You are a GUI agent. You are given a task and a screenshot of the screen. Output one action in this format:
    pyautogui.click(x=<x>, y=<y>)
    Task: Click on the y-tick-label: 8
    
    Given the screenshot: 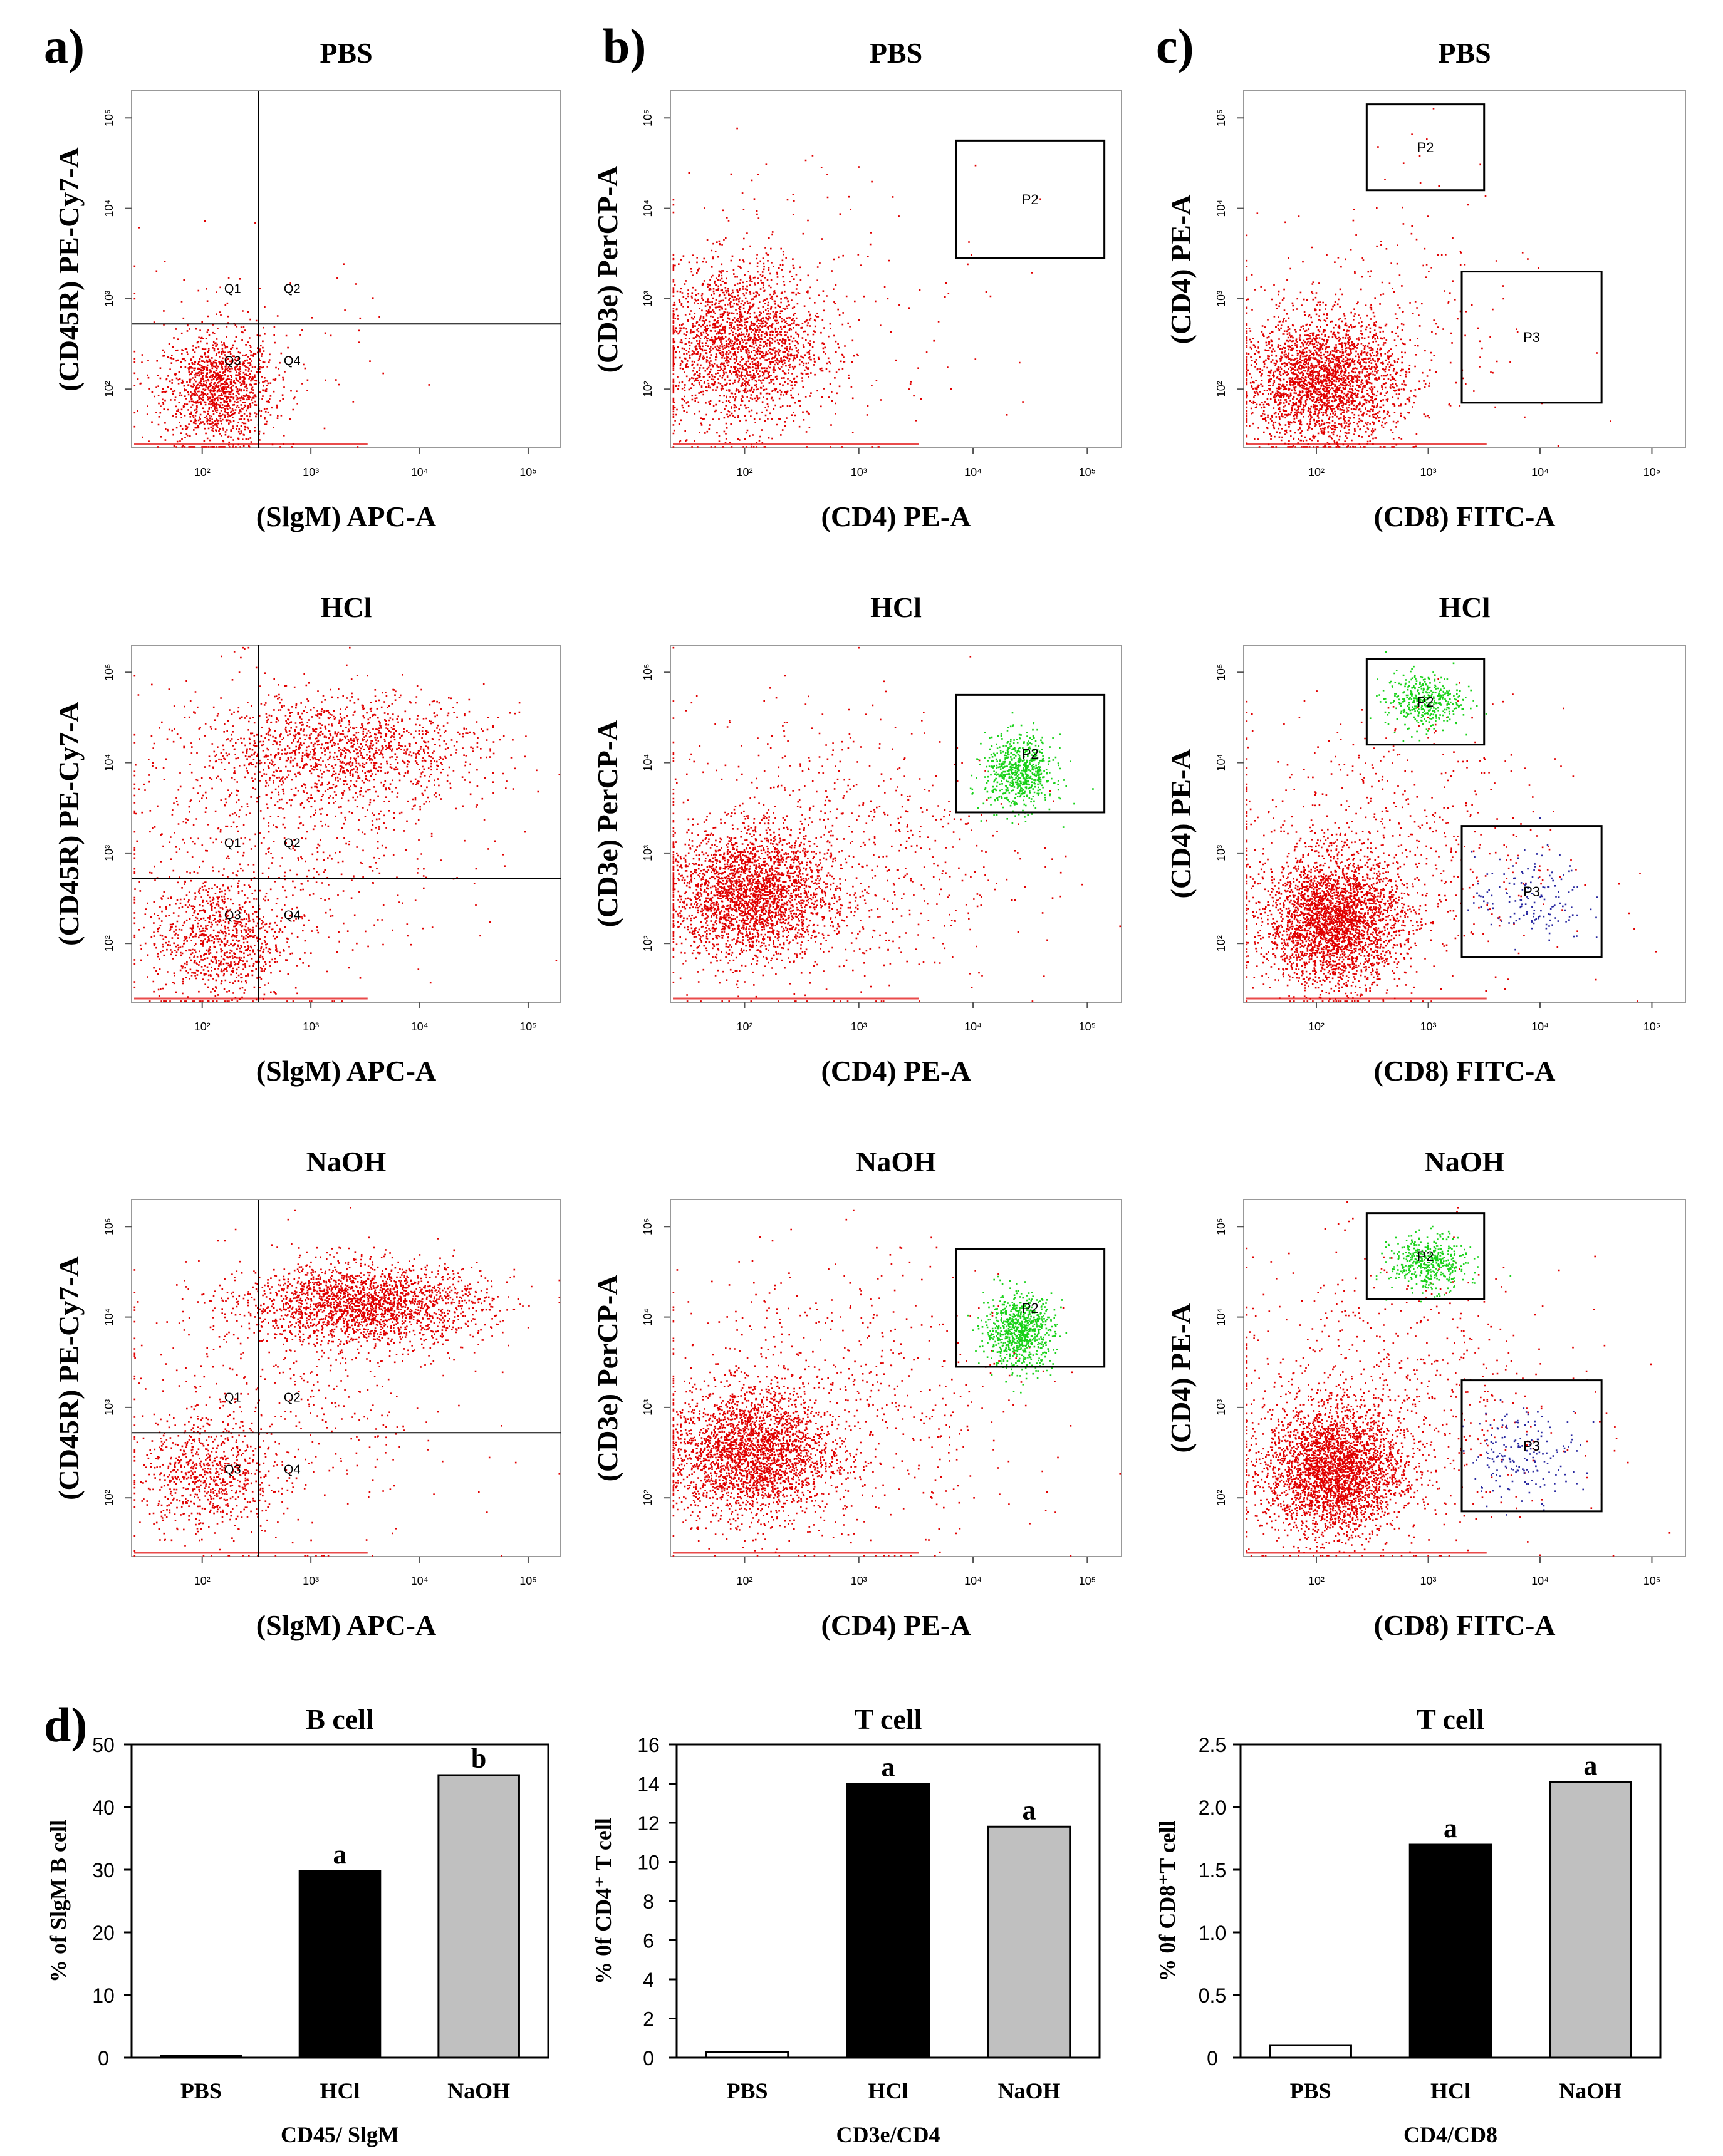 What is the action you would take?
    pyautogui.click(x=648, y=1902)
    